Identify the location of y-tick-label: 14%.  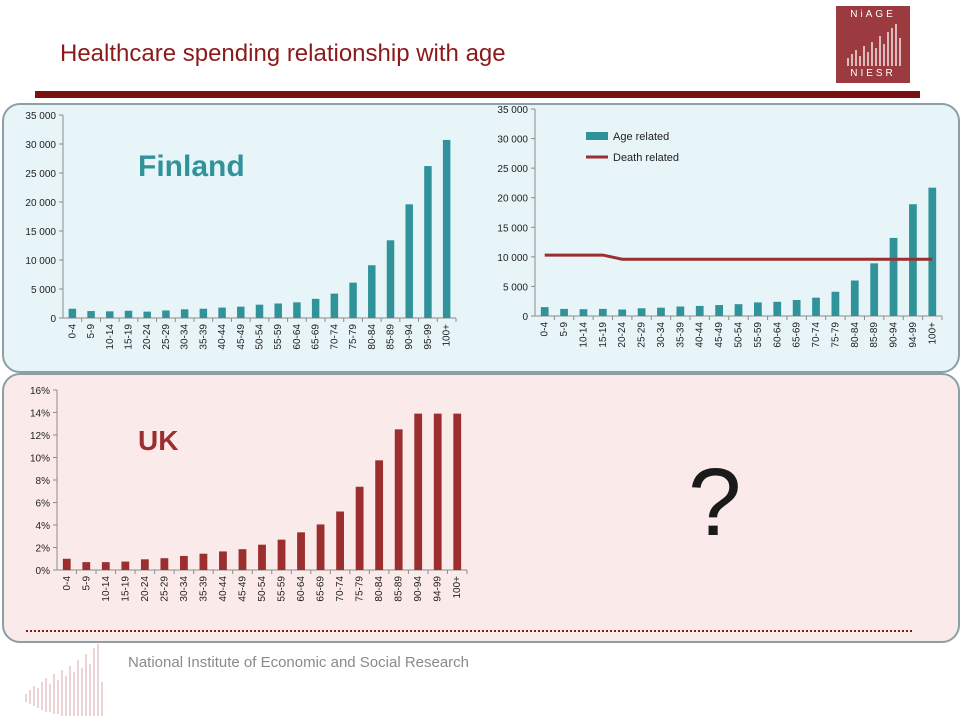
(40, 414).